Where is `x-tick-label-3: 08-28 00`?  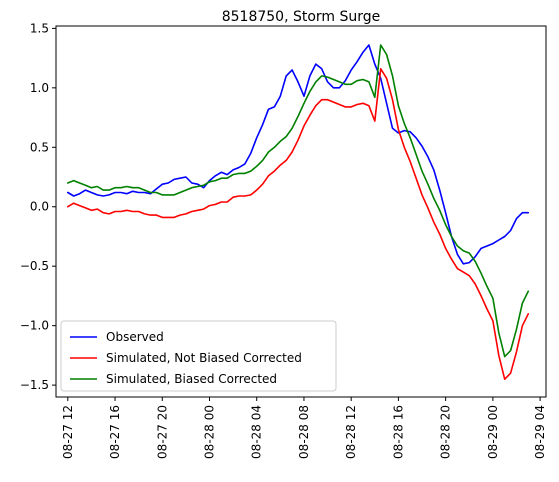 x-tick-label-3: 08-28 00 is located at coordinates (209, 432).